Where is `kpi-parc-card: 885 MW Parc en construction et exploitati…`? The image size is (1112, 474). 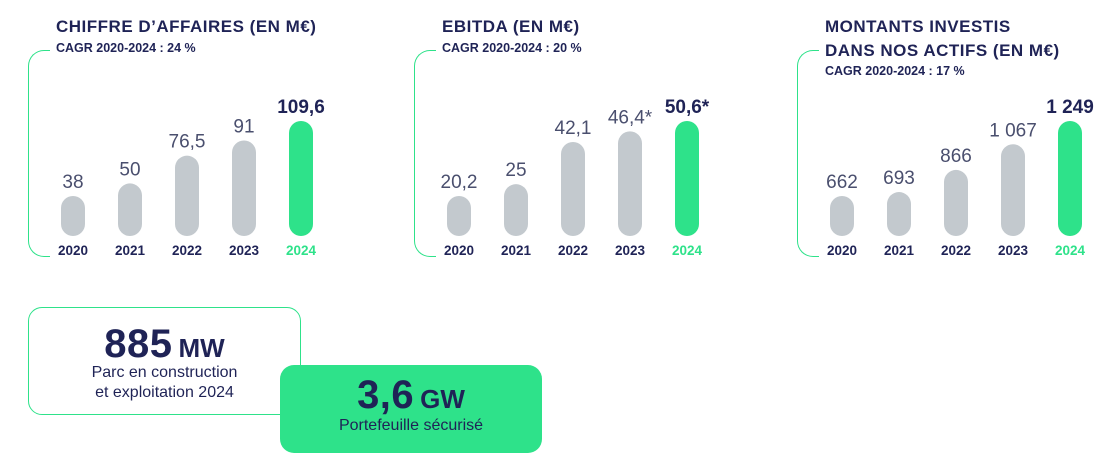
kpi-parc-card: 885 MW Parc en construction et exploitati… is located at coordinates (164, 361).